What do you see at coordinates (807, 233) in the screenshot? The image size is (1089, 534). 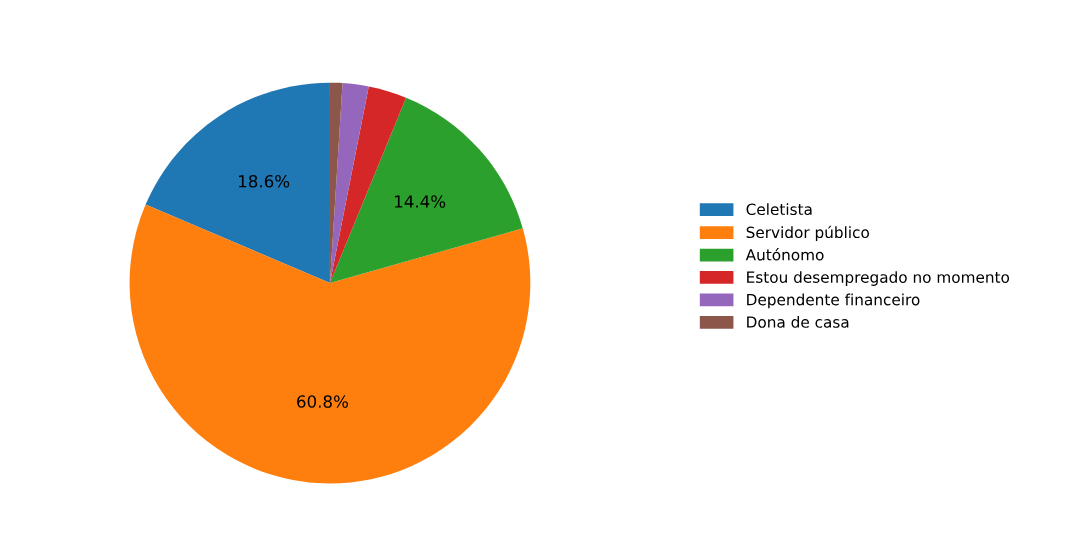 I see `legend-label: Servidor público` at bounding box center [807, 233].